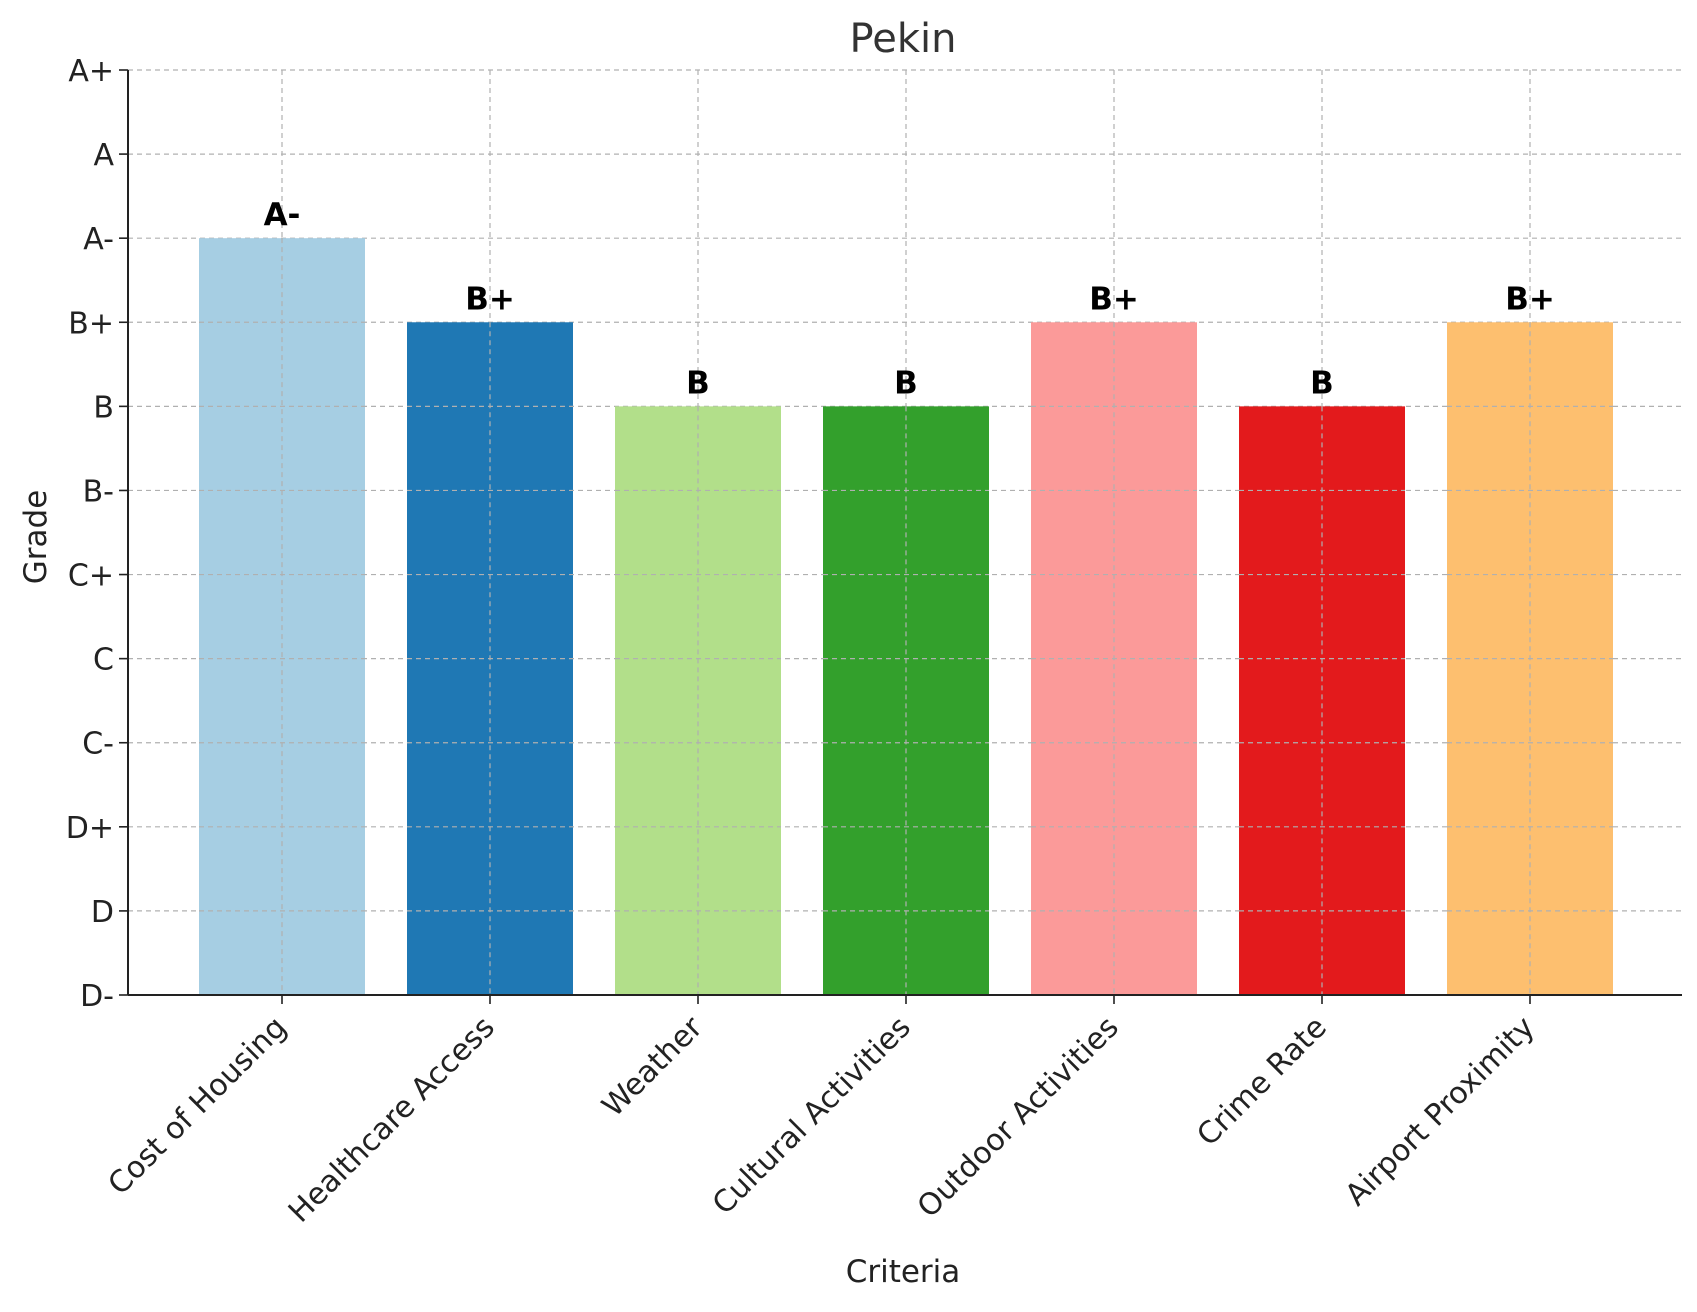  I want to click on y-tick-label: A+, so click(91, 71).